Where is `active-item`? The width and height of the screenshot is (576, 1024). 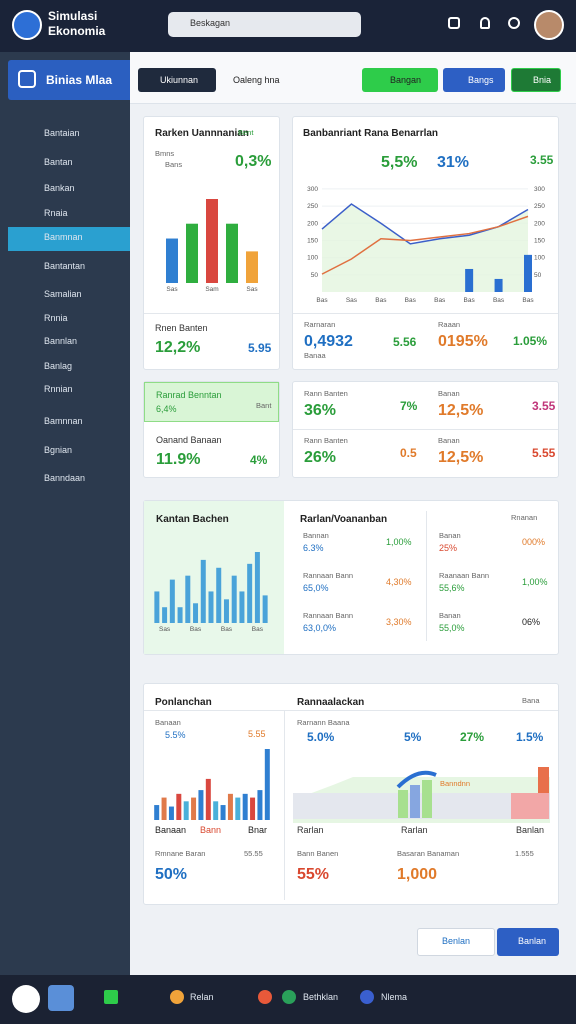 active-item is located at coordinates (69, 239).